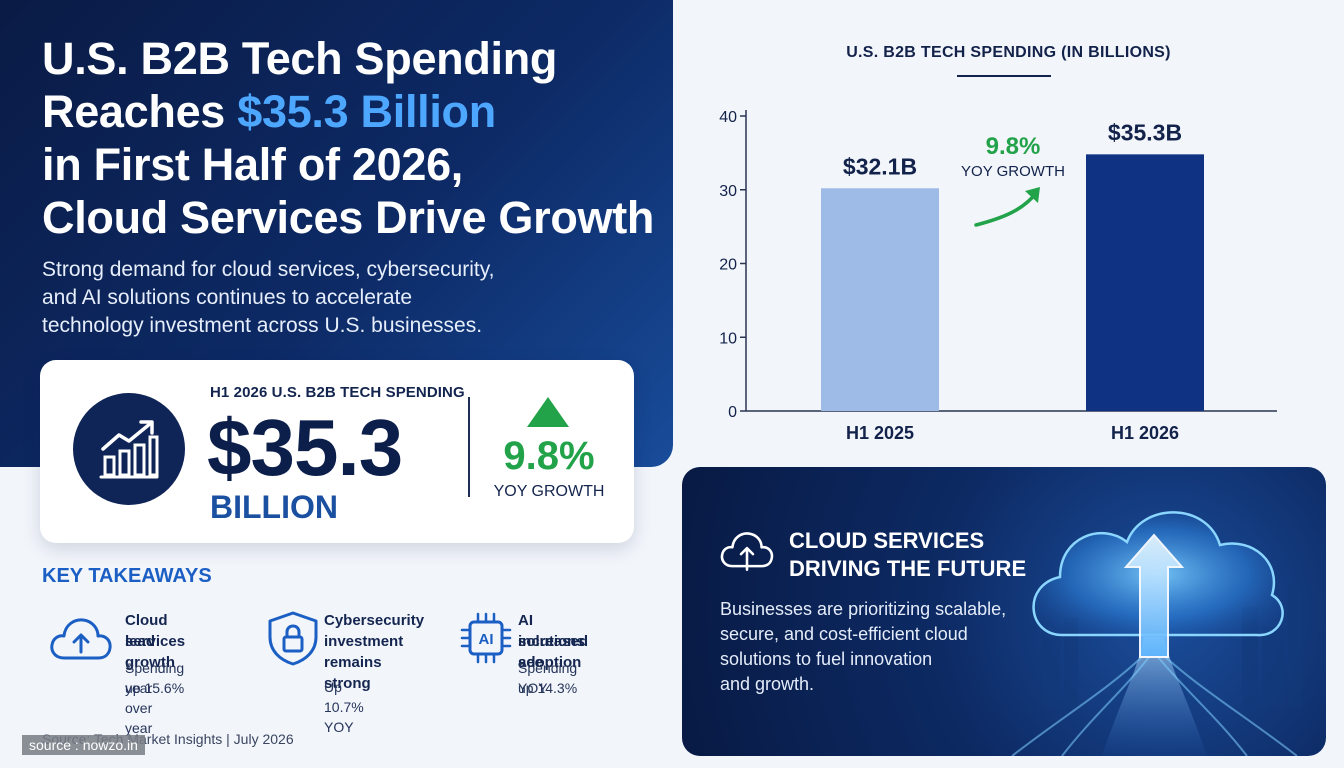  What do you see at coordinates (844, 634) in the screenshot?
I see `cloud-body-line-2: secure, and cost-efficient cloud` at bounding box center [844, 634].